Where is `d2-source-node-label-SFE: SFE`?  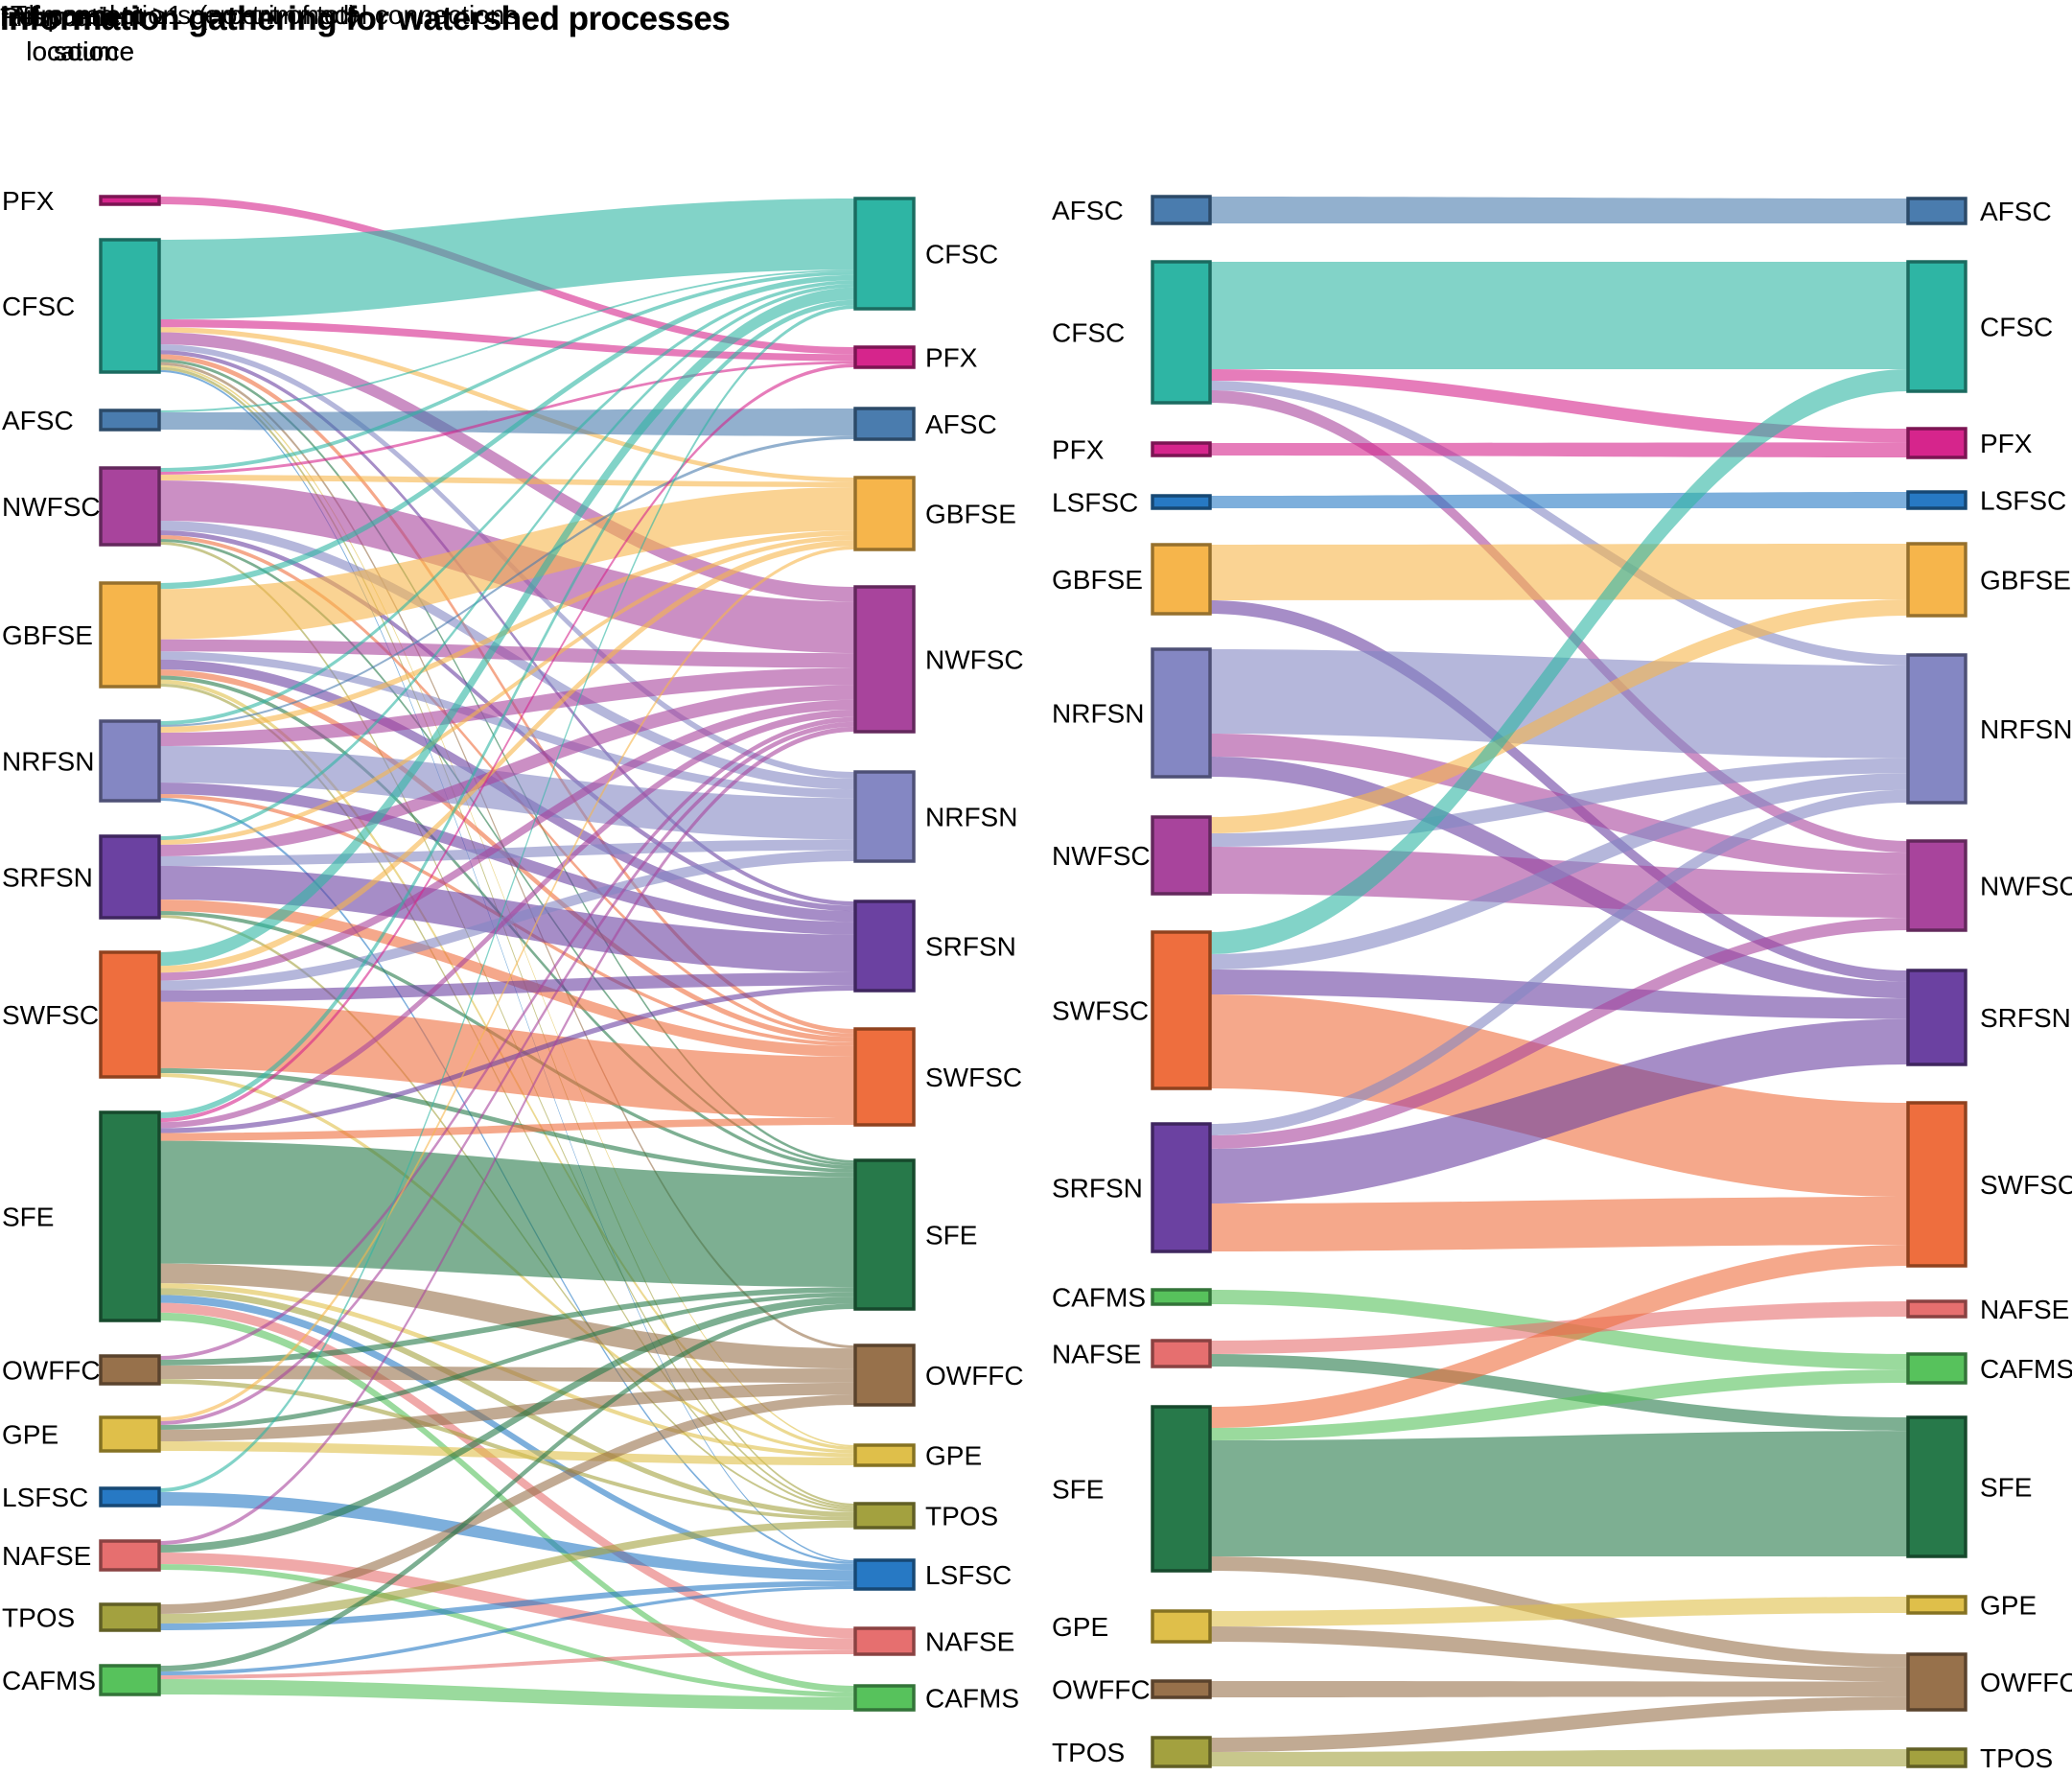
d2-source-node-label-SFE: SFE is located at coordinates (1078, 1490).